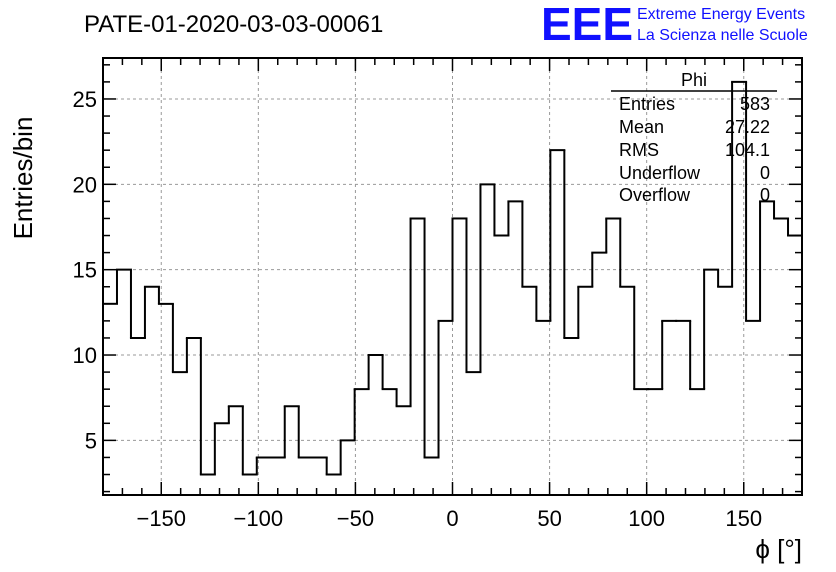 This screenshot has height=572, width=836. What do you see at coordinates (85, 184) in the screenshot?
I see `y-tick-label: 20` at bounding box center [85, 184].